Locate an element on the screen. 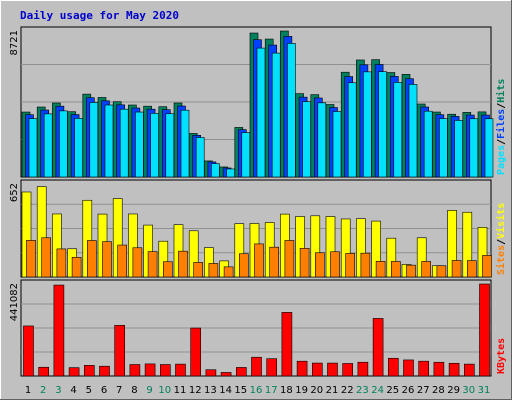 The width and height of the screenshot is (512, 400). x-tick-label: 25 is located at coordinates (392, 390).